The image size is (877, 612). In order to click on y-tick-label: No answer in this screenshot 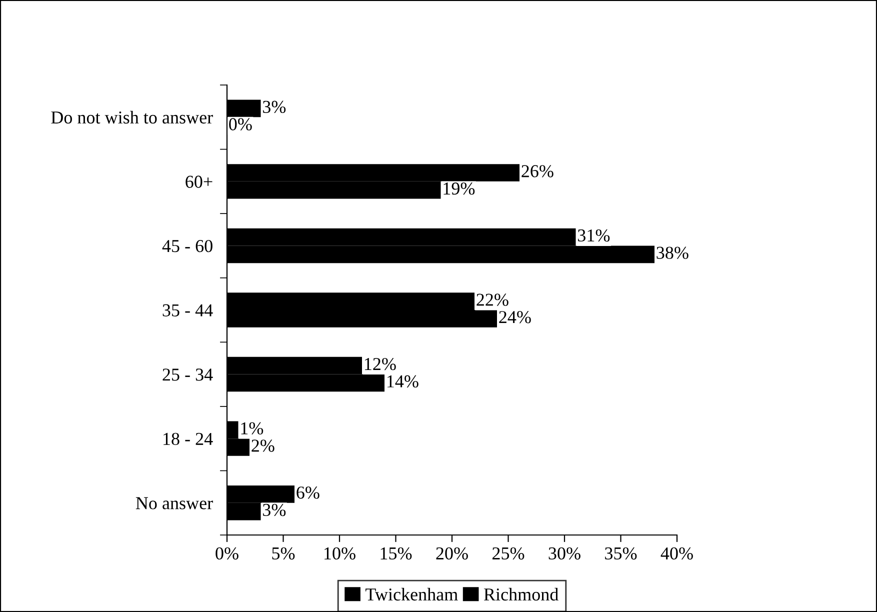, I will do `click(174, 503)`.